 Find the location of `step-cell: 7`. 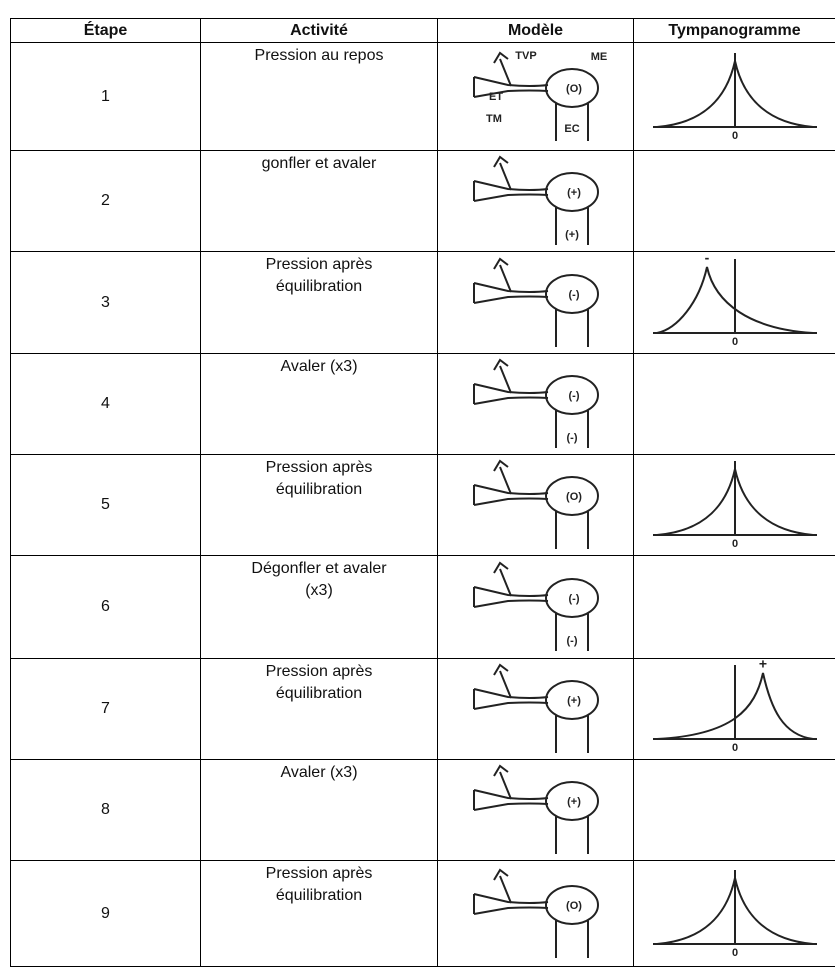

step-cell: 7 is located at coordinates (106, 709).